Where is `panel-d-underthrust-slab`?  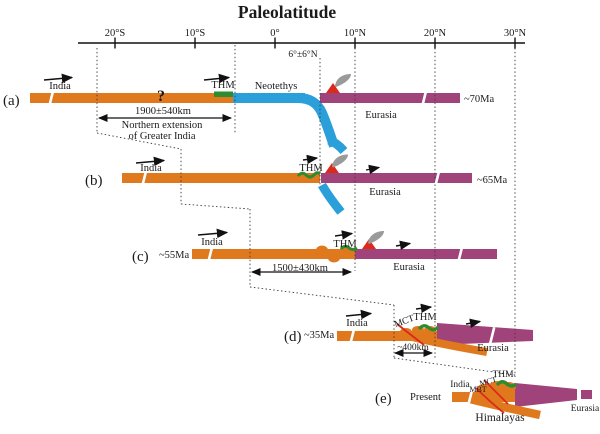 panel-d-underthrust-slab is located at coordinates (449, 344).